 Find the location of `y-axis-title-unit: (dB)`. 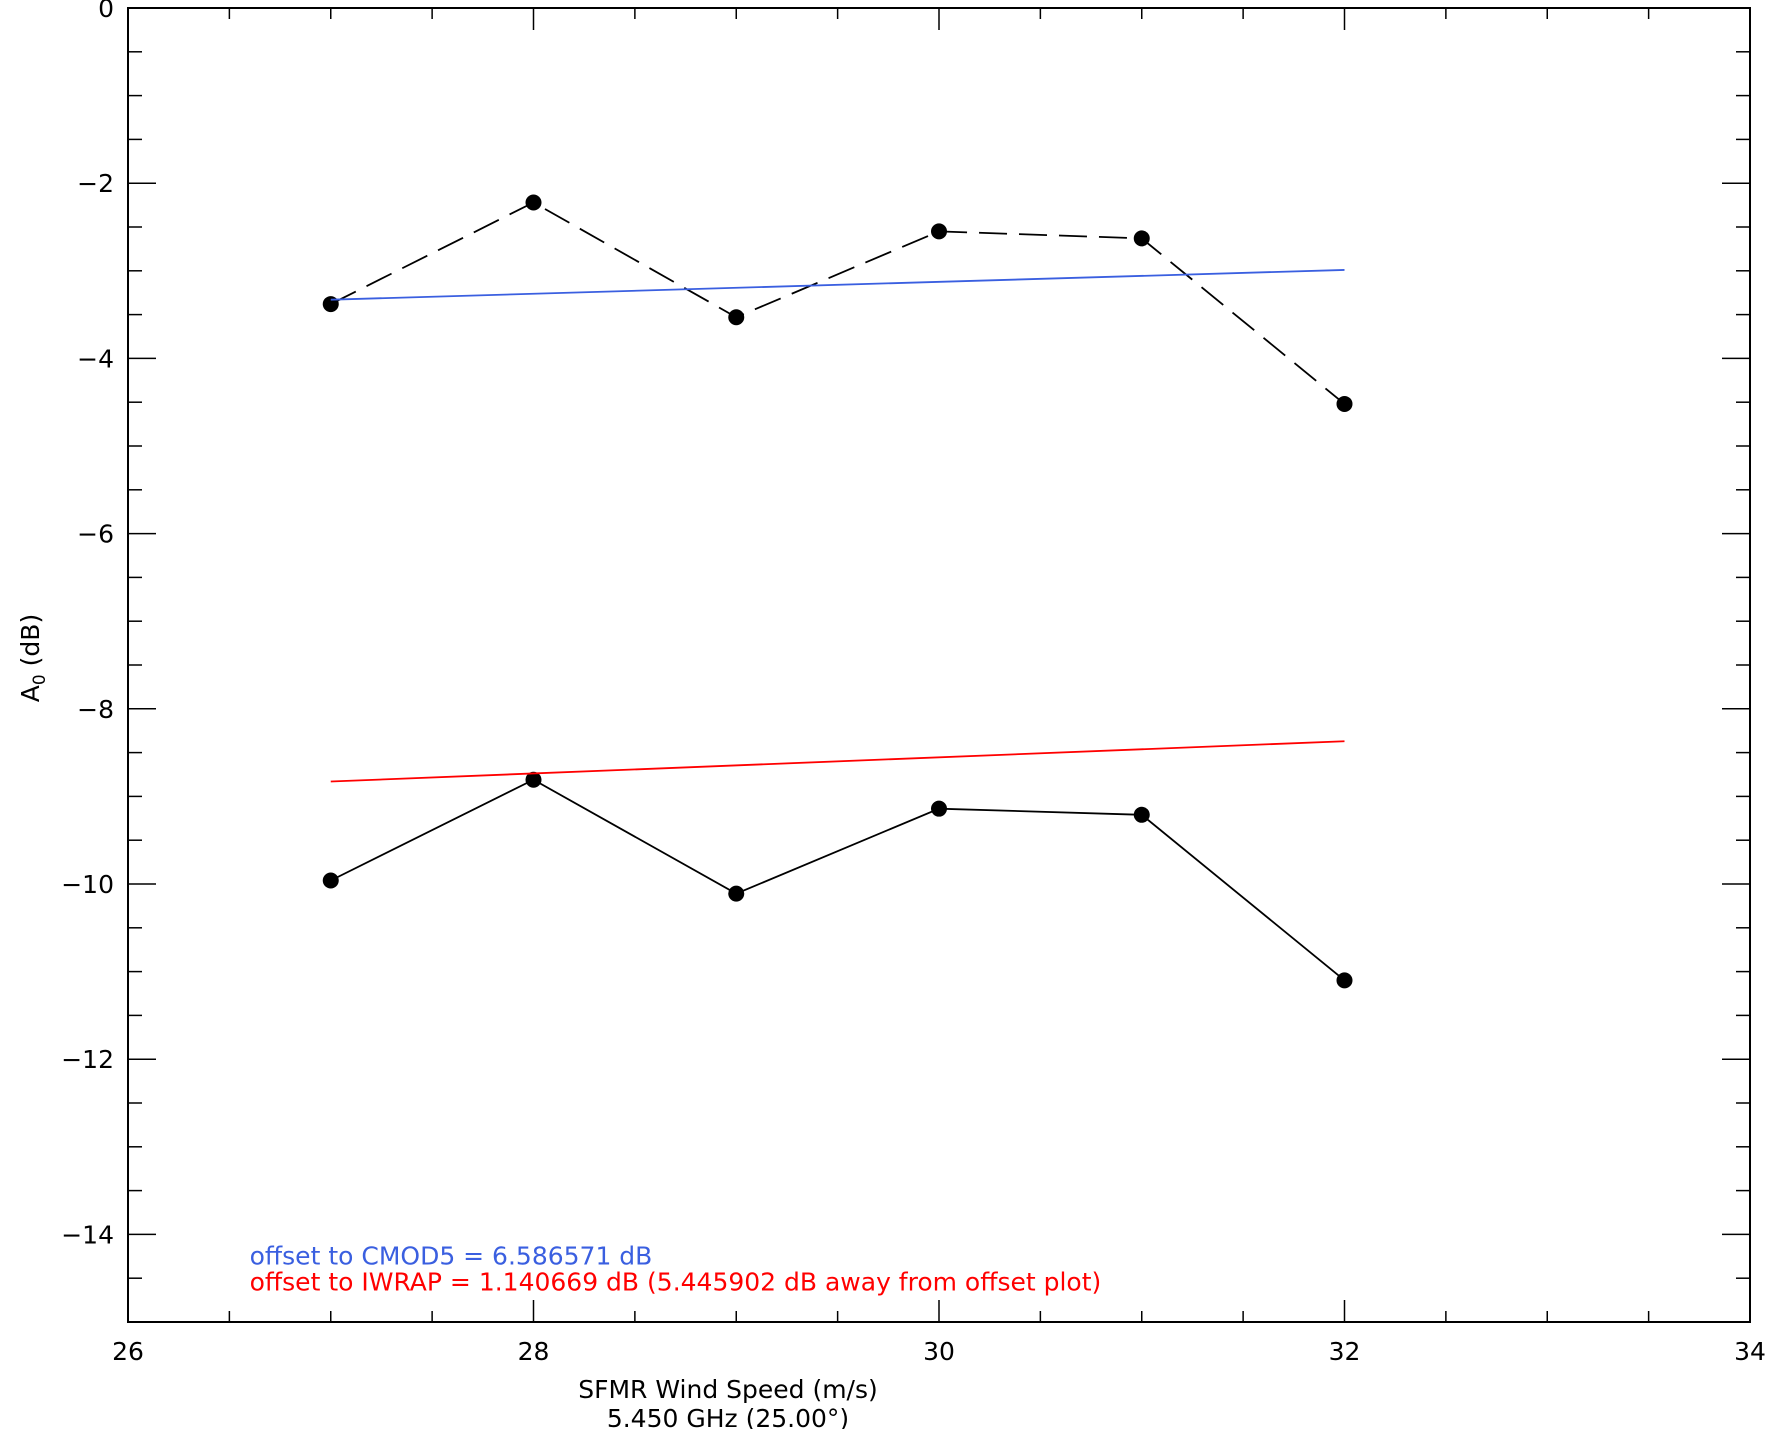

y-axis-title-unit: (dB) is located at coordinates (30, 644).